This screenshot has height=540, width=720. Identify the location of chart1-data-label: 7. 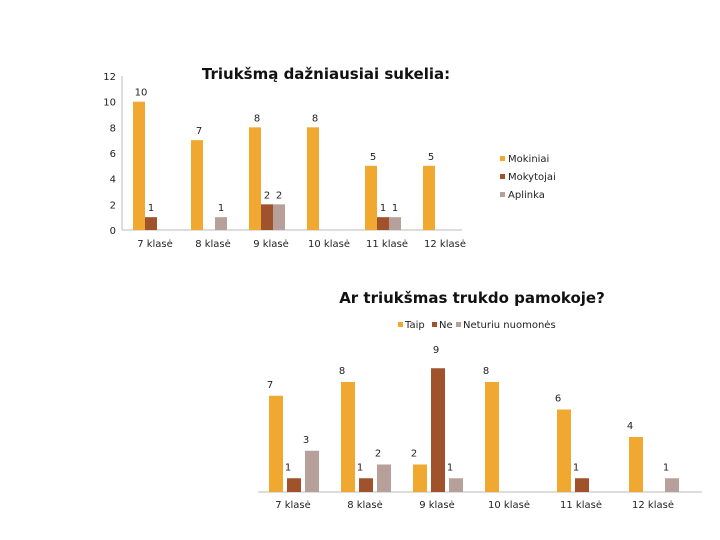
(199, 131).